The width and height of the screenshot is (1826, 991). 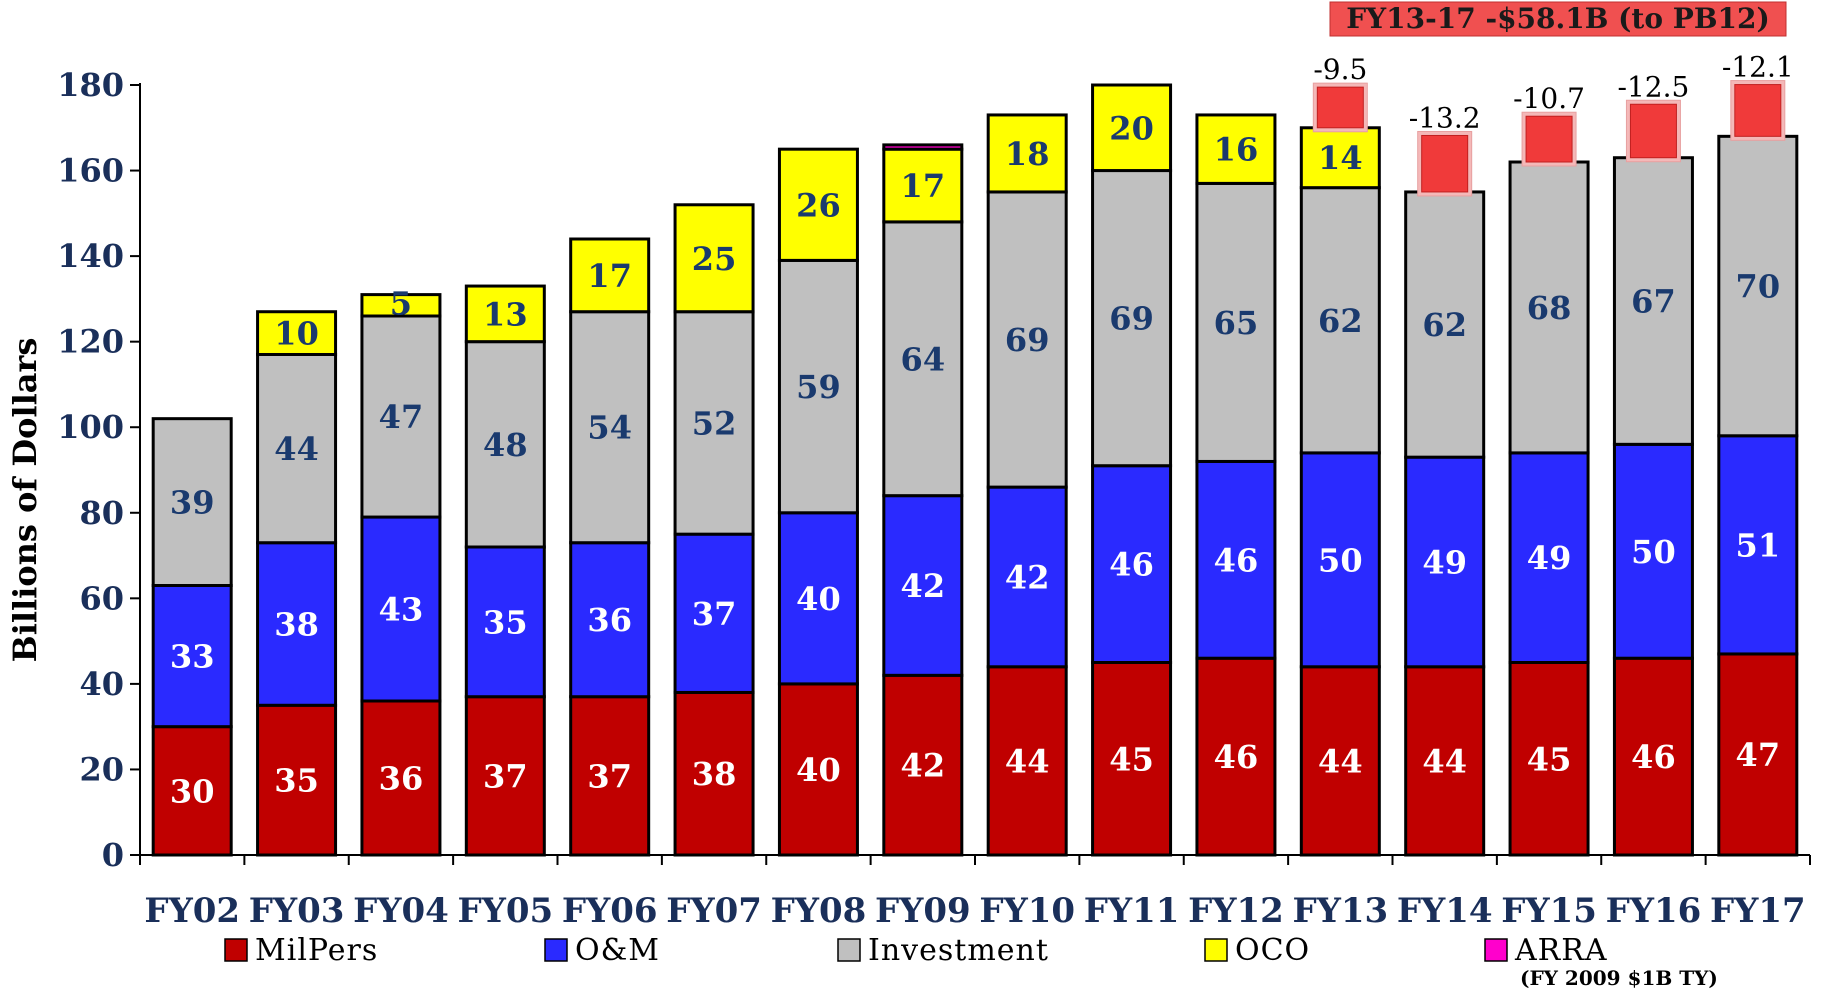 What do you see at coordinates (101, 769) in the screenshot?
I see `y-tick-label: 20` at bounding box center [101, 769].